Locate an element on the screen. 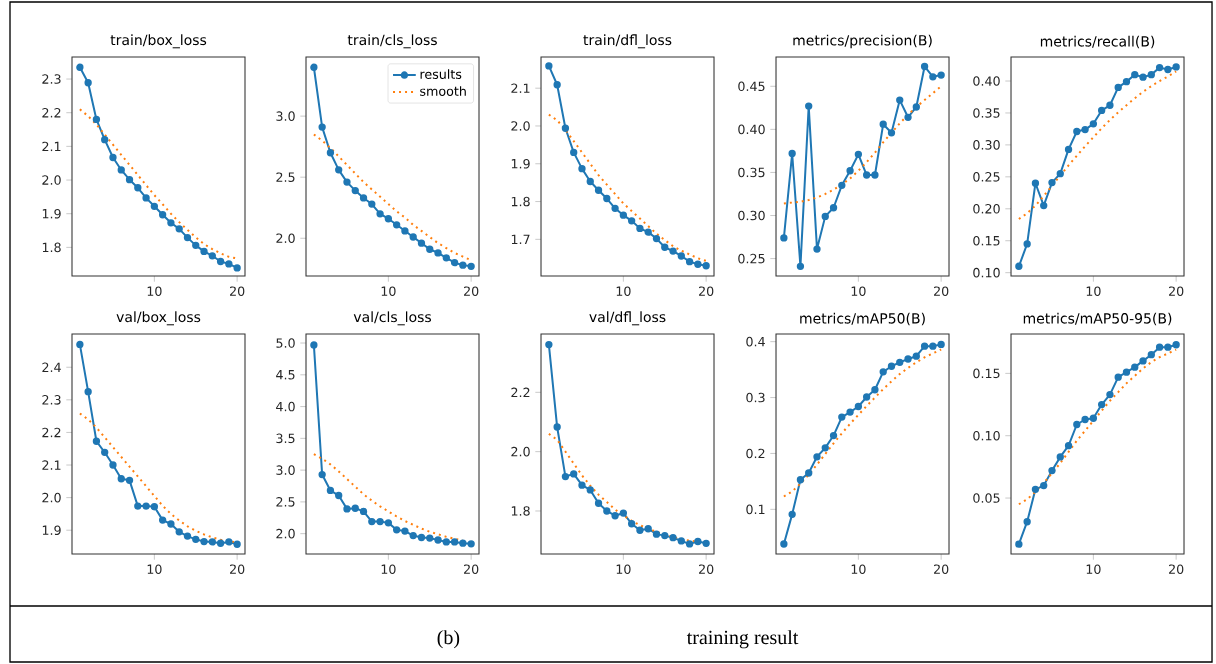 This screenshot has width=1216, height=664. y-tick-label: 0.40 is located at coordinates (986, 81).